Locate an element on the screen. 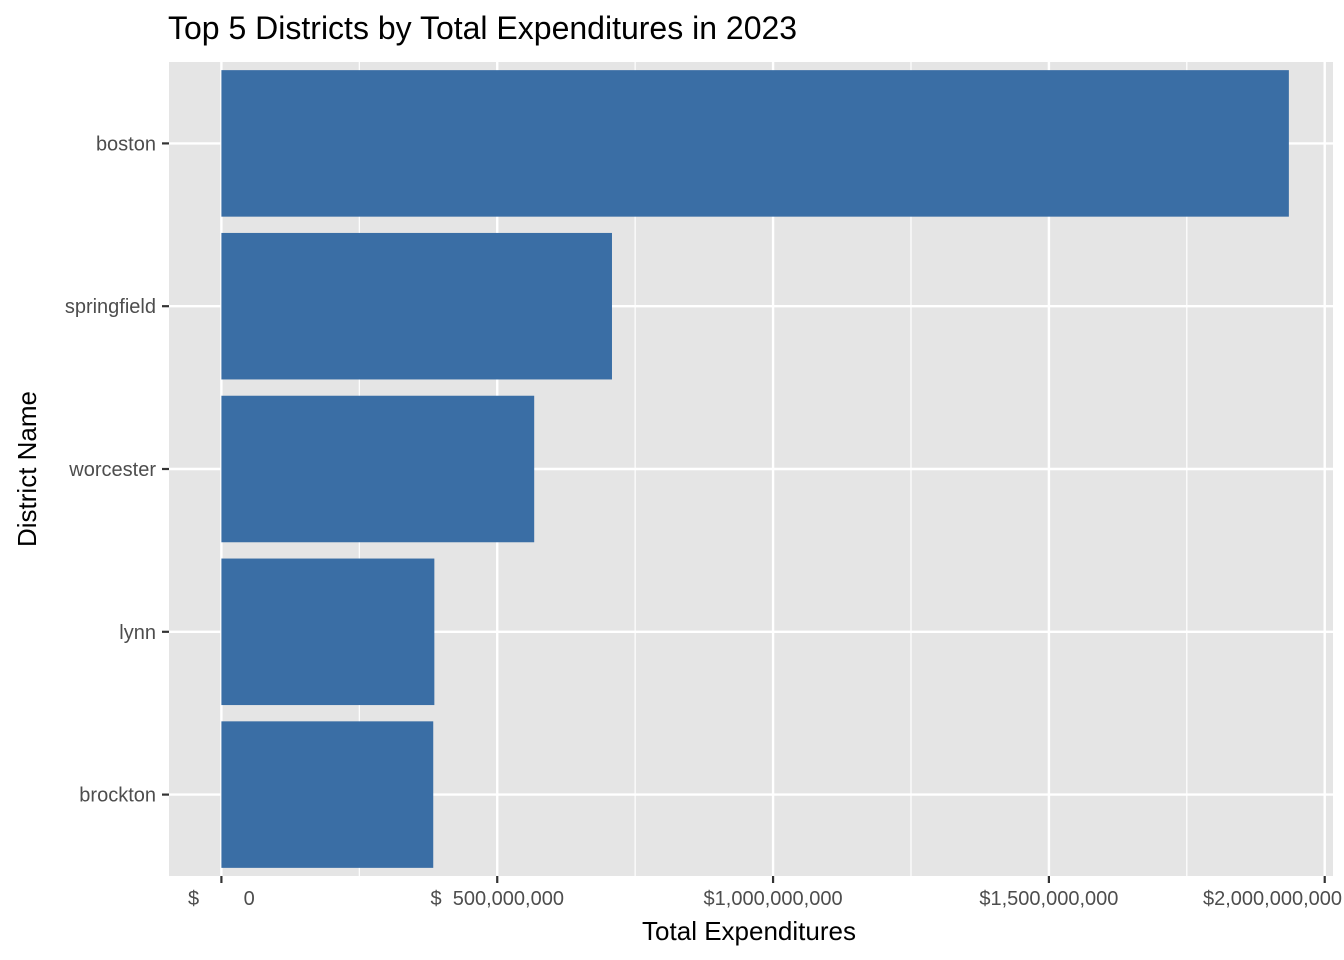 Image resolution: width=1344 pixels, height=960 pixels. x-tick-label: $1,000,000,000 is located at coordinates (773, 899).